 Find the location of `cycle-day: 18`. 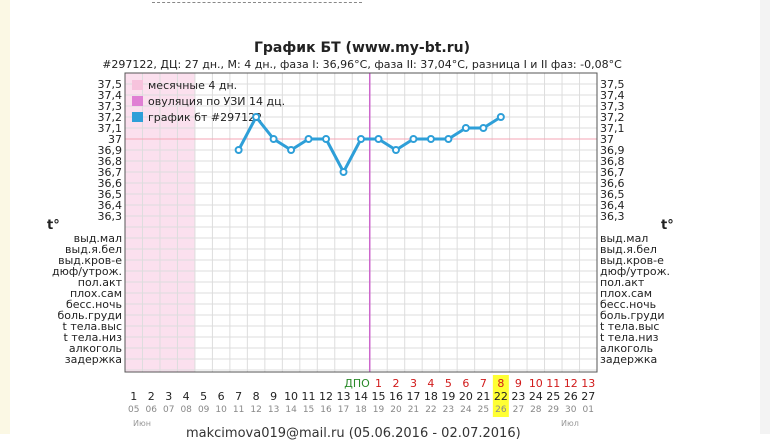

cycle-day: 18 is located at coordinates (431, 396).